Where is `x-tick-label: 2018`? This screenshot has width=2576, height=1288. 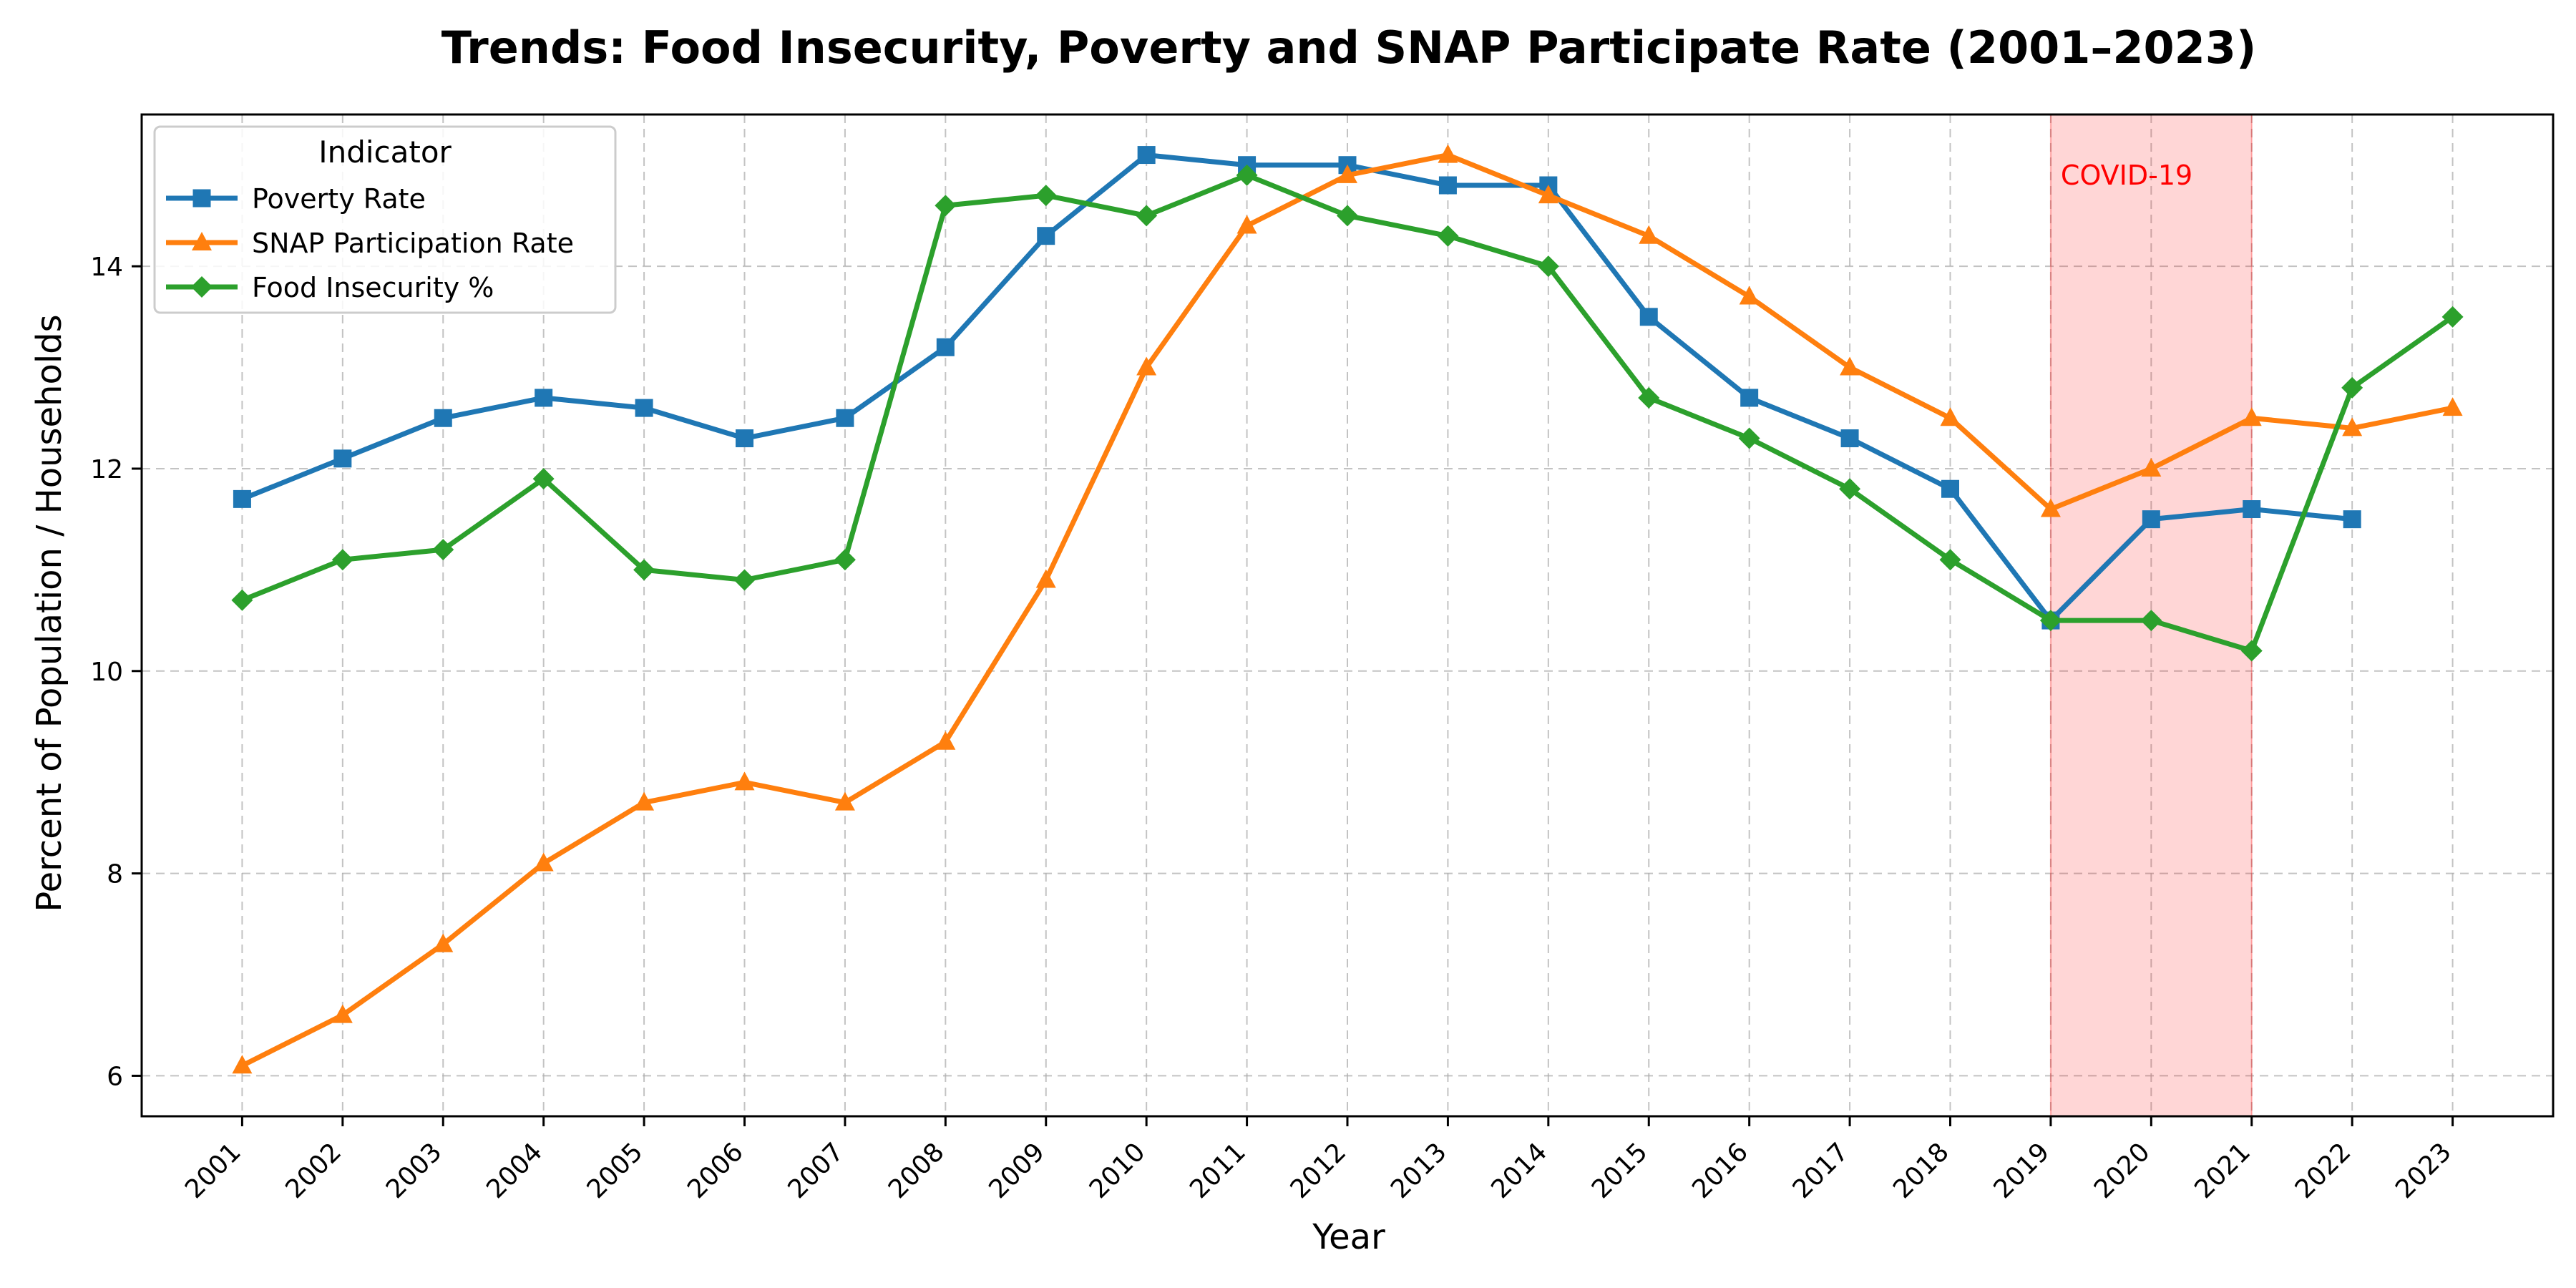 x-tick-label: 2018 is located at coordinates (1921, 1170).